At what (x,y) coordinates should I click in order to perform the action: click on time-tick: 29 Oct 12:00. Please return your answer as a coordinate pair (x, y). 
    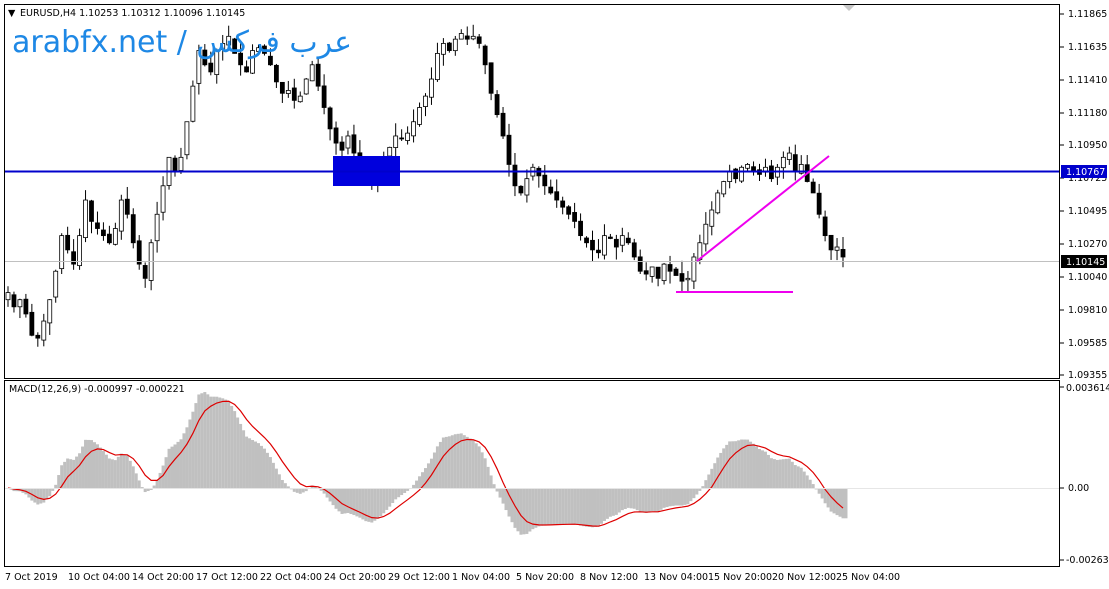
    Looking at the image, I should click on (419, 577).